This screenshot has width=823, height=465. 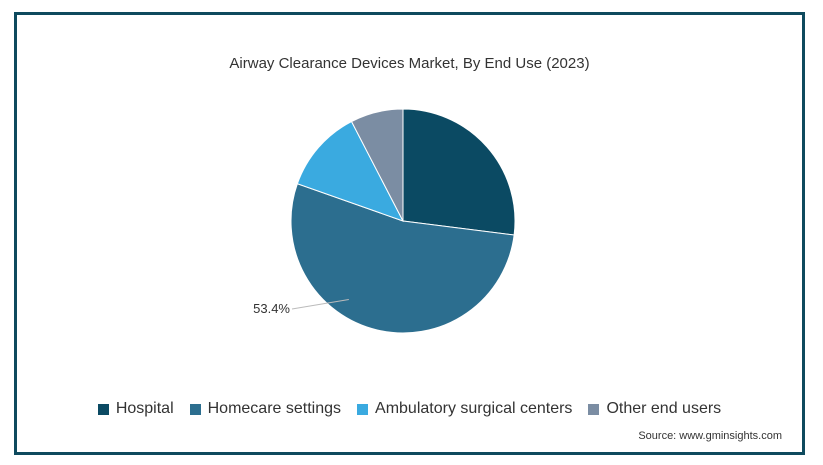 I want to click on legend-swatch-hospital, so click(x=103, y=409).